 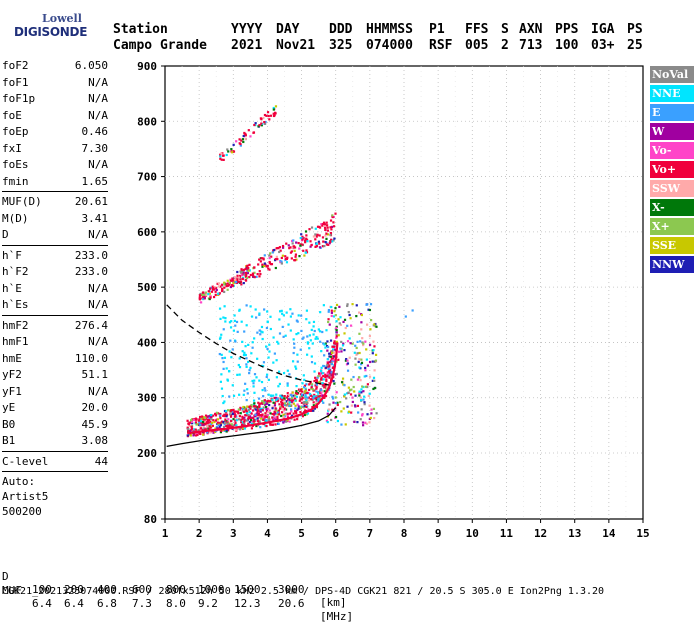 I want to click on footer-value: 8.0, so click(x=176, y=603).